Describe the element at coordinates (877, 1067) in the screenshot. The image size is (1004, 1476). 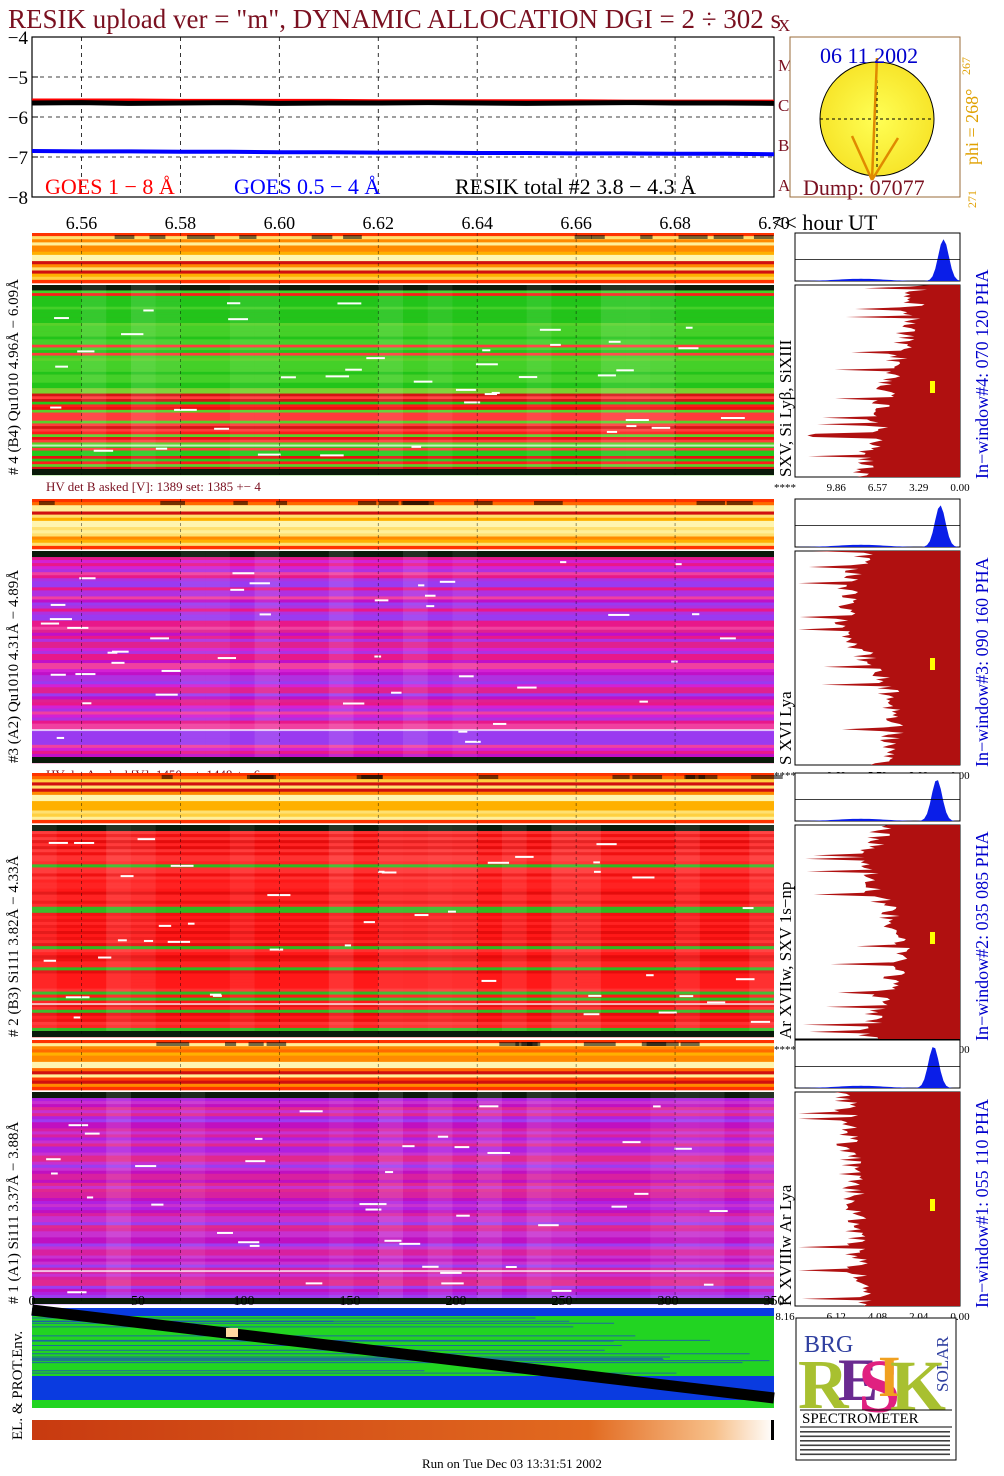
I see `pha-histogram` at that location.